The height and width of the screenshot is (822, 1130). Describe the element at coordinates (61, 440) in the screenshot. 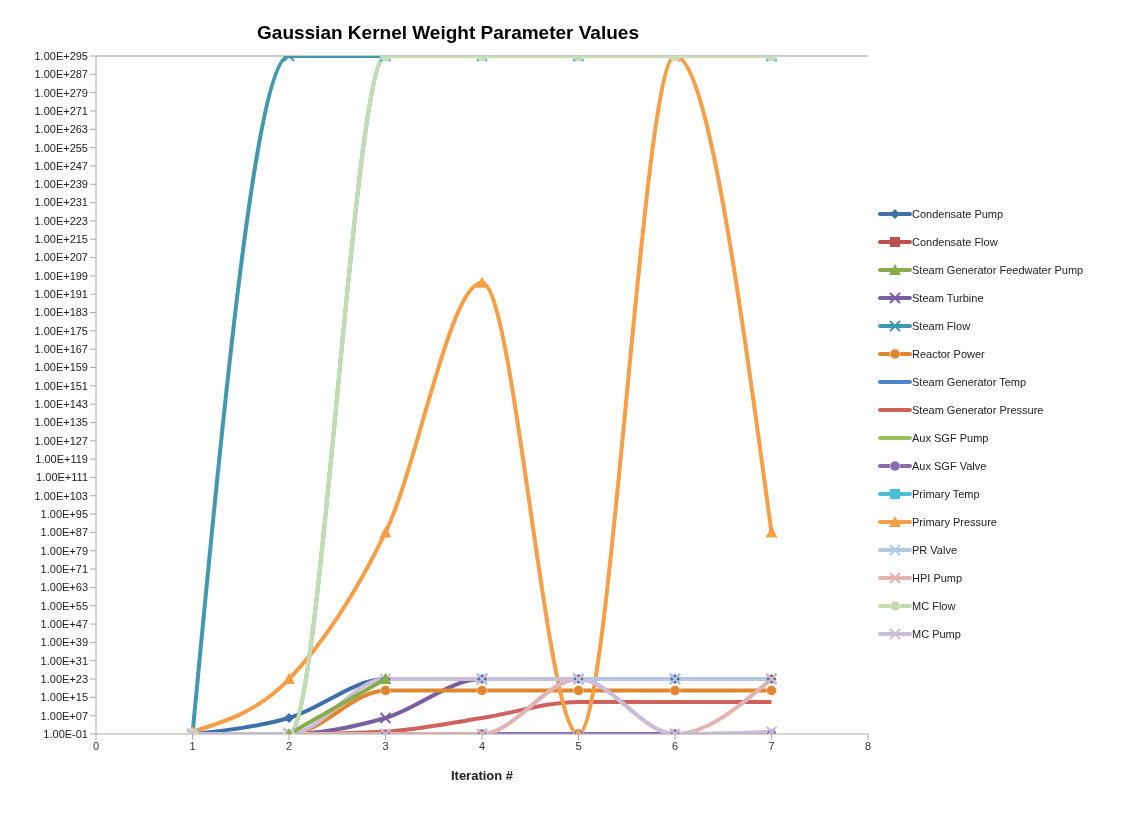

I see `y-tick-label: 1.00E+127` at that location.